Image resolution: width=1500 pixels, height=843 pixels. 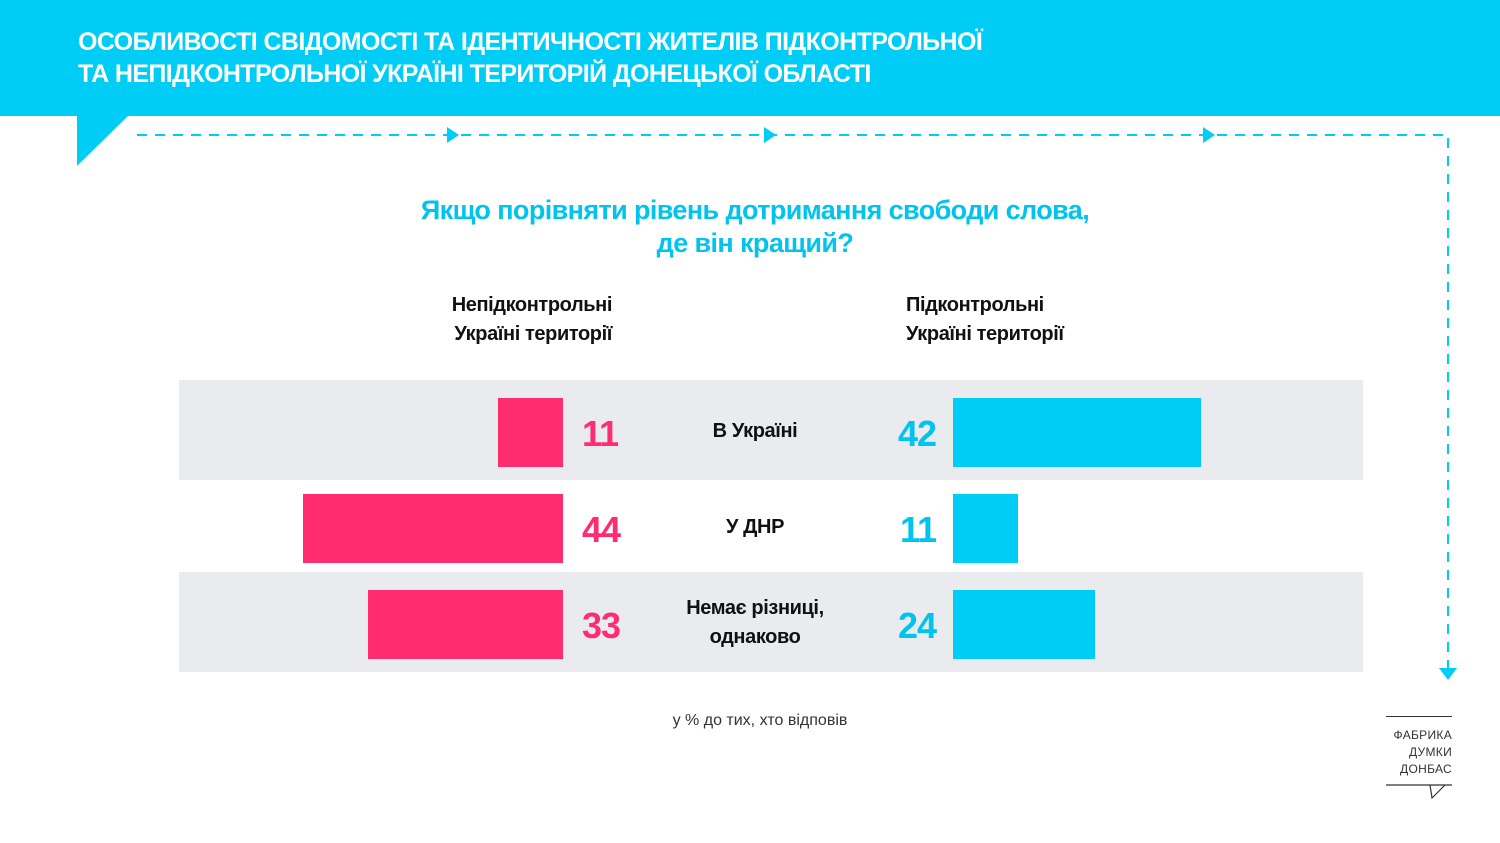 I want to click on category-label: У ДНР, so click(x=755, y=527).